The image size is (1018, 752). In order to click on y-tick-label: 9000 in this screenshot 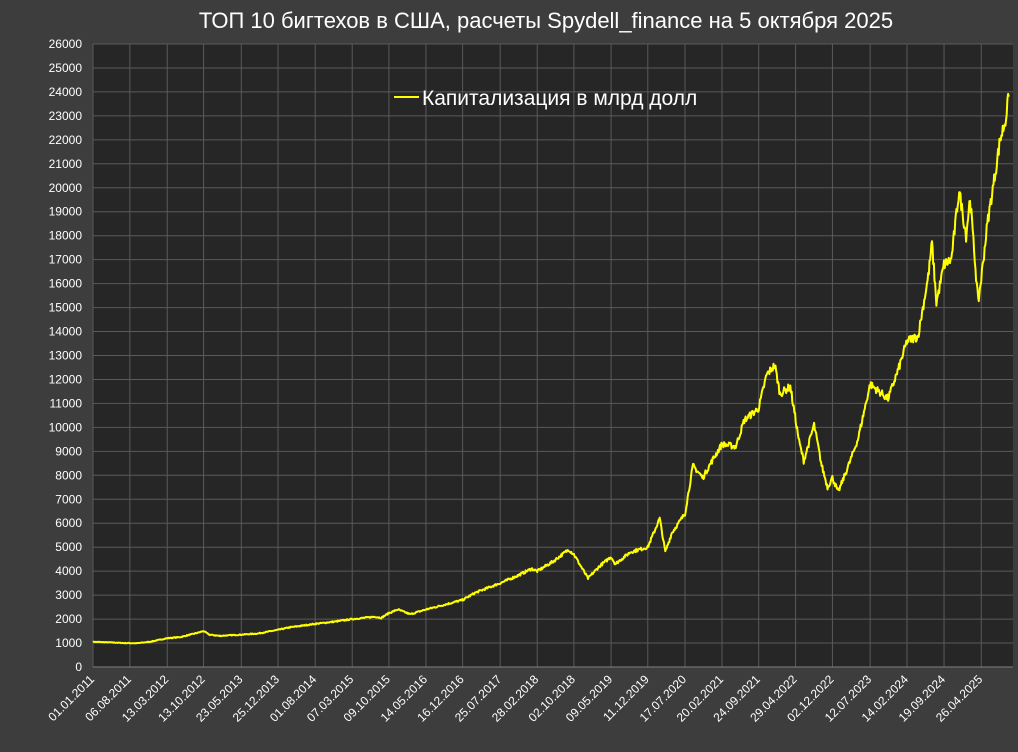, I will do `click(68, 451)`.